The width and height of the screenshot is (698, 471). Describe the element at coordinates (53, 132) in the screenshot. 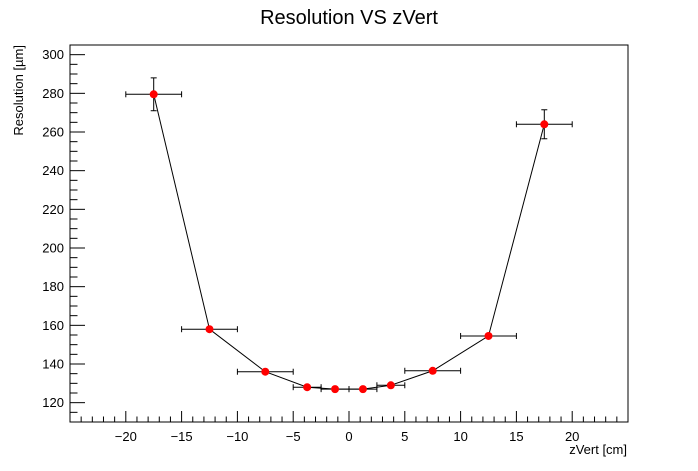

I see `y-tick-label: 260` at that location.